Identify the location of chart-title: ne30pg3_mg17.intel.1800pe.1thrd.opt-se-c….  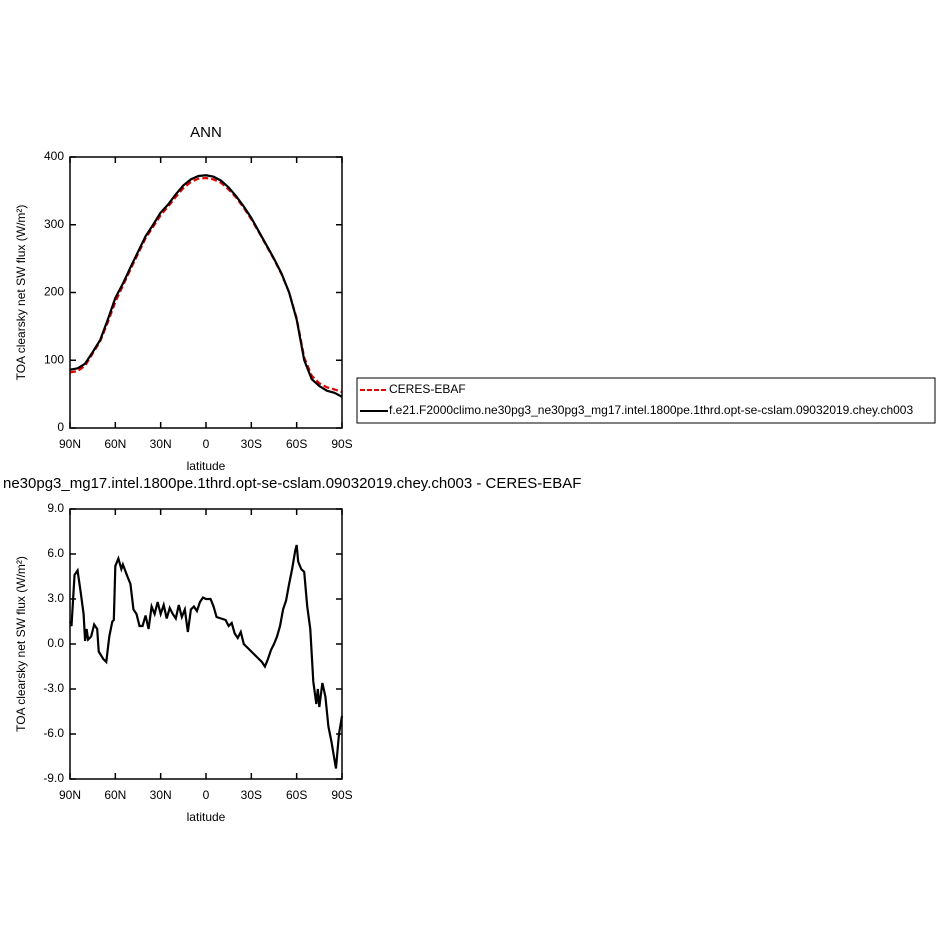
(292, 483).